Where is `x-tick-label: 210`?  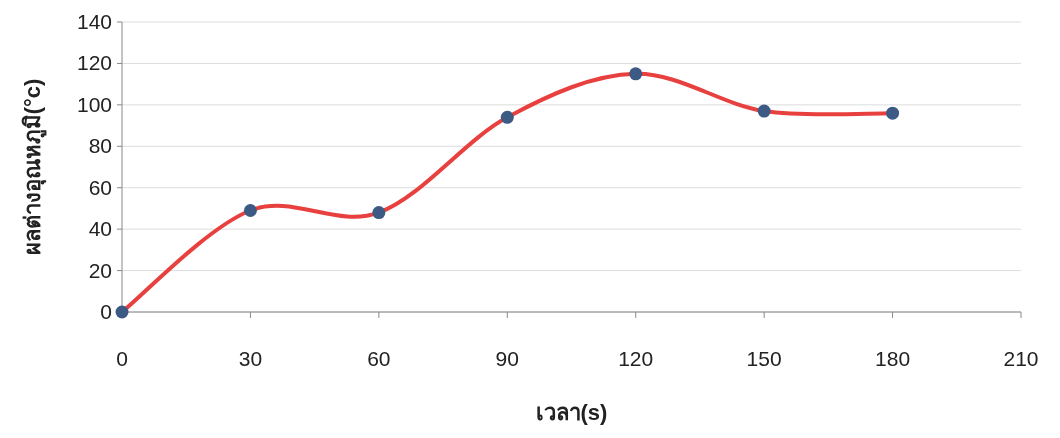
x-tick-label: 210 is located at coordinates (1021, 358).